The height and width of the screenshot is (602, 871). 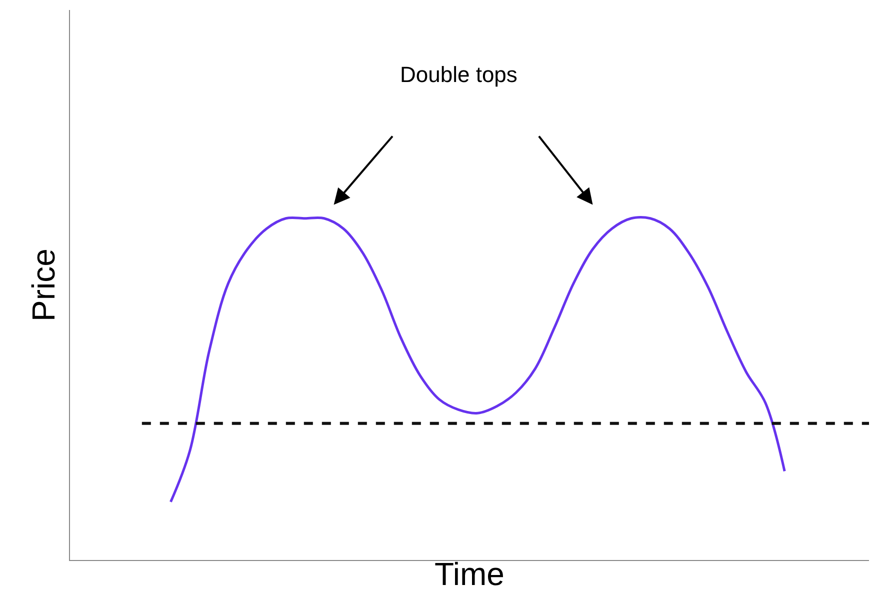 What do you see at coordinates (43, 285) in the screenshot?
I see `y-axis-title: Price` at bounding box center [43, 285].